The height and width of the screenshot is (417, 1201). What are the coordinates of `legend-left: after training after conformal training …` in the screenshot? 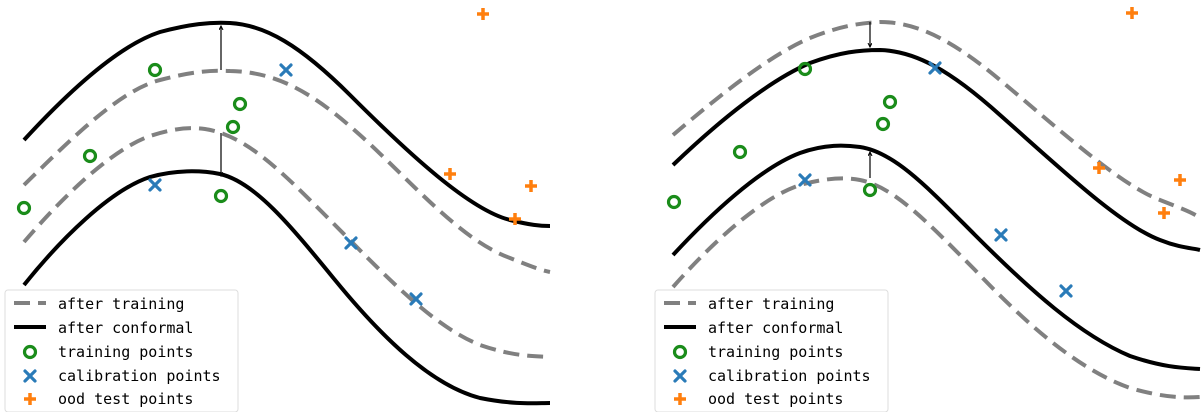 It's located at (121, 351).